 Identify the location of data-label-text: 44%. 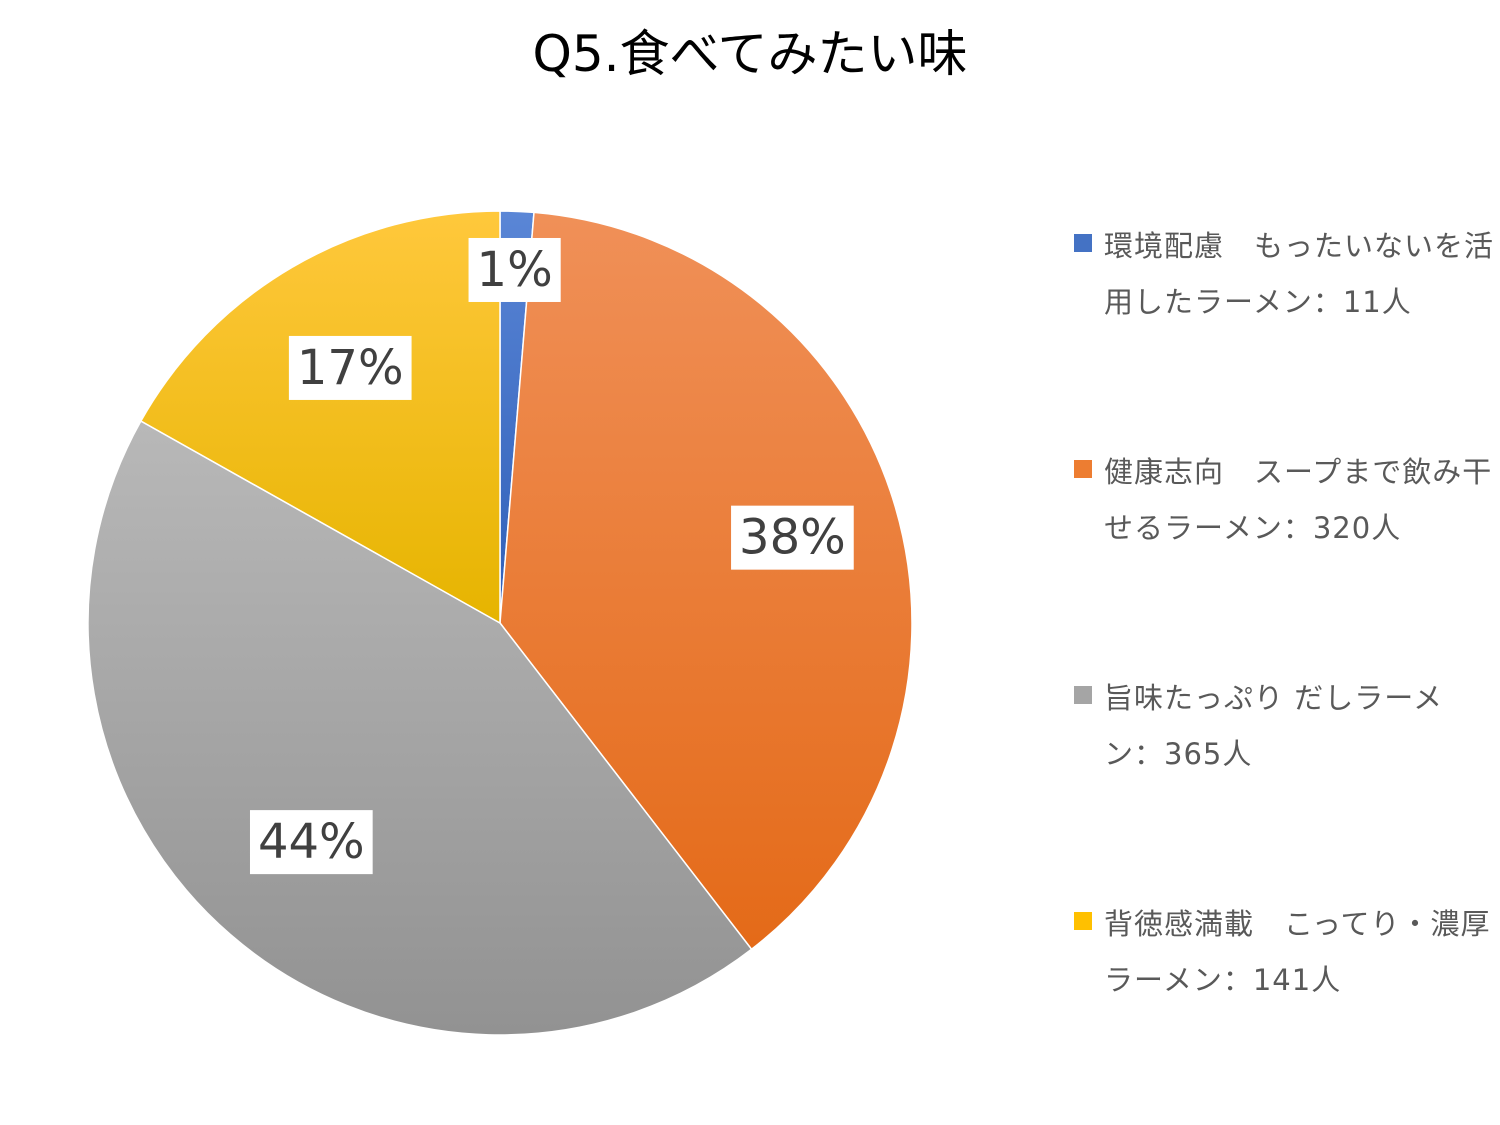
(311, 842).